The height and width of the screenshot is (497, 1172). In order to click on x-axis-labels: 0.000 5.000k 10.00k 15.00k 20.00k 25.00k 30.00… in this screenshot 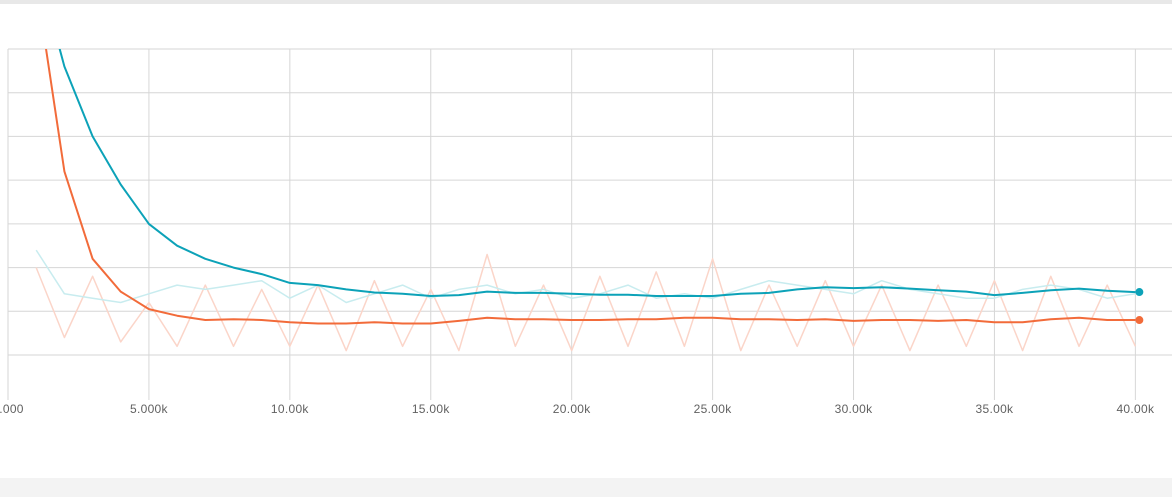, I will do `click(577, 409)`.